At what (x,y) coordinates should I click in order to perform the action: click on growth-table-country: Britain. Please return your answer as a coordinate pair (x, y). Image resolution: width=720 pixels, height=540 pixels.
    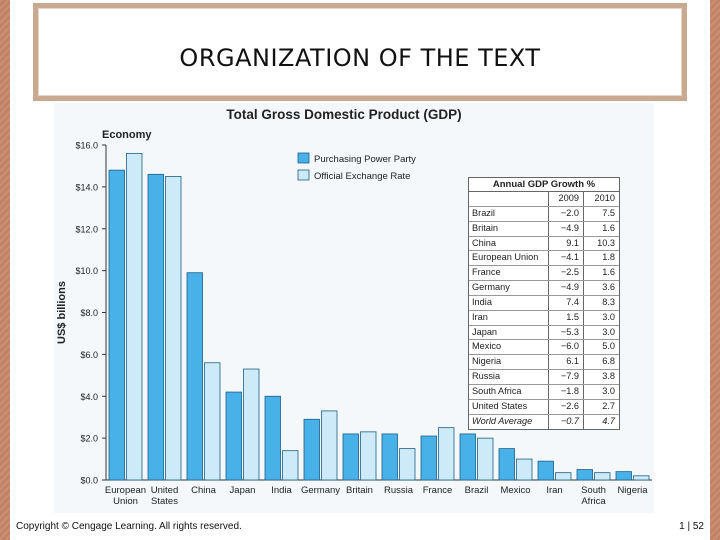
    Looking at the image, I should click on (509, 228).